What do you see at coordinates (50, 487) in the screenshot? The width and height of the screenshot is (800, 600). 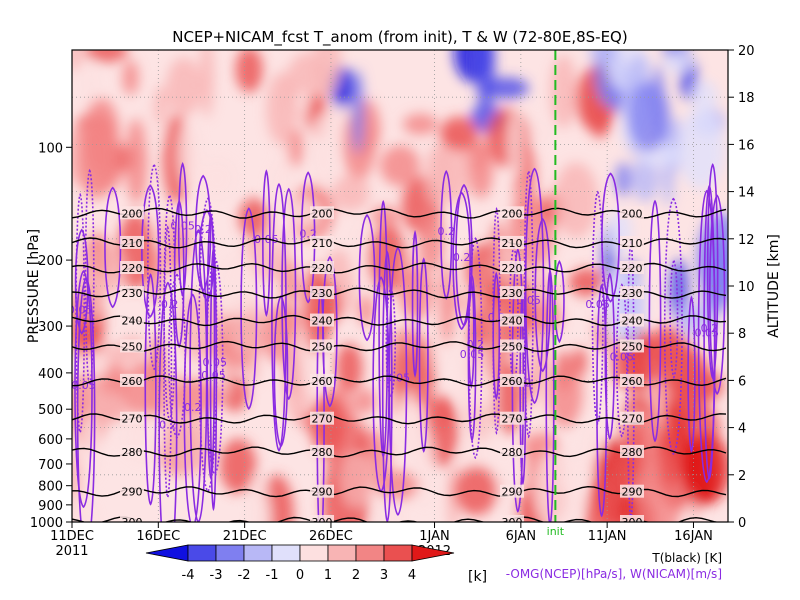 I see `pressure-tick-label: 800` at bounding box center [50, 487].